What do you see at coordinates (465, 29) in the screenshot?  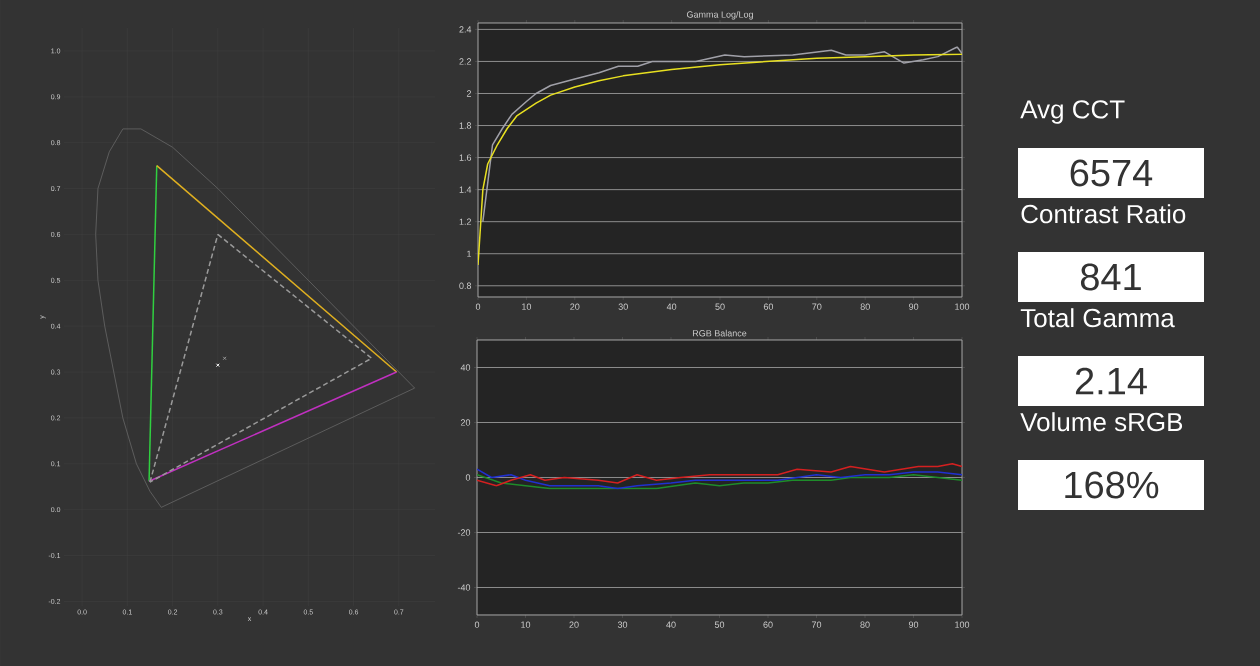 I see `y-tick-label: 2.4` at bounding box center [465, 29].